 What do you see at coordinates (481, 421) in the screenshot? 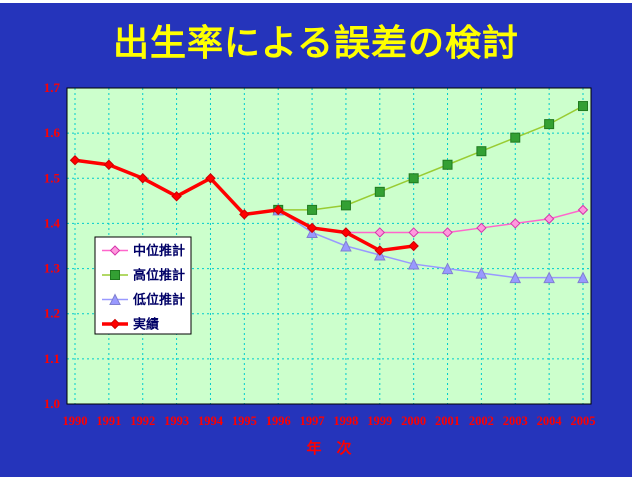
I see `x-tick-label: 2002` at bounding box center [481, 421].